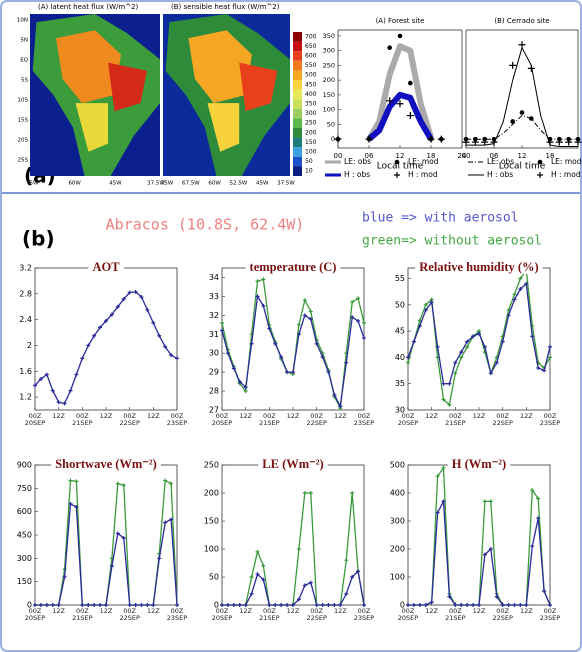 This screenshot has height=652, width=582. Describe the element at coordinates (214, 372) in the screenshot. I see `y-tick-label: 29` at that location.